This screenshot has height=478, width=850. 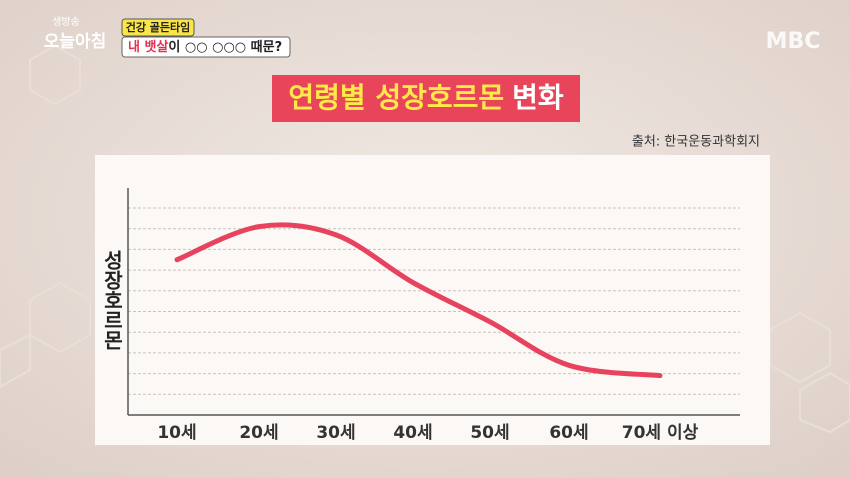 I want to click on title-main: 연령별 성장호르몬, so click(x=396, y=97).